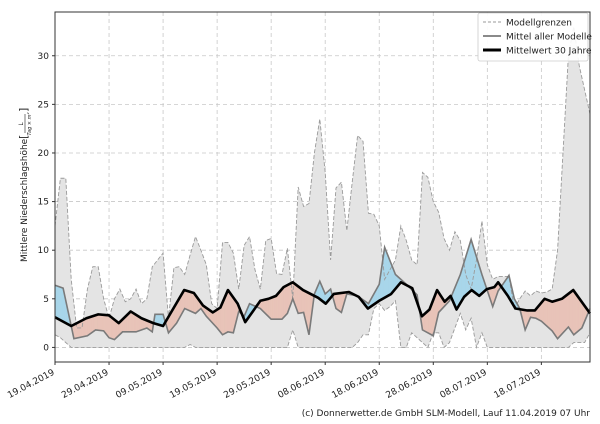 The width and height of the screenshot is (600, 424). What do you see at coordinates (464, 384) in the screenshot?
I see `x-tick-label: 08.07.2019` at bounding box center [464, 384].